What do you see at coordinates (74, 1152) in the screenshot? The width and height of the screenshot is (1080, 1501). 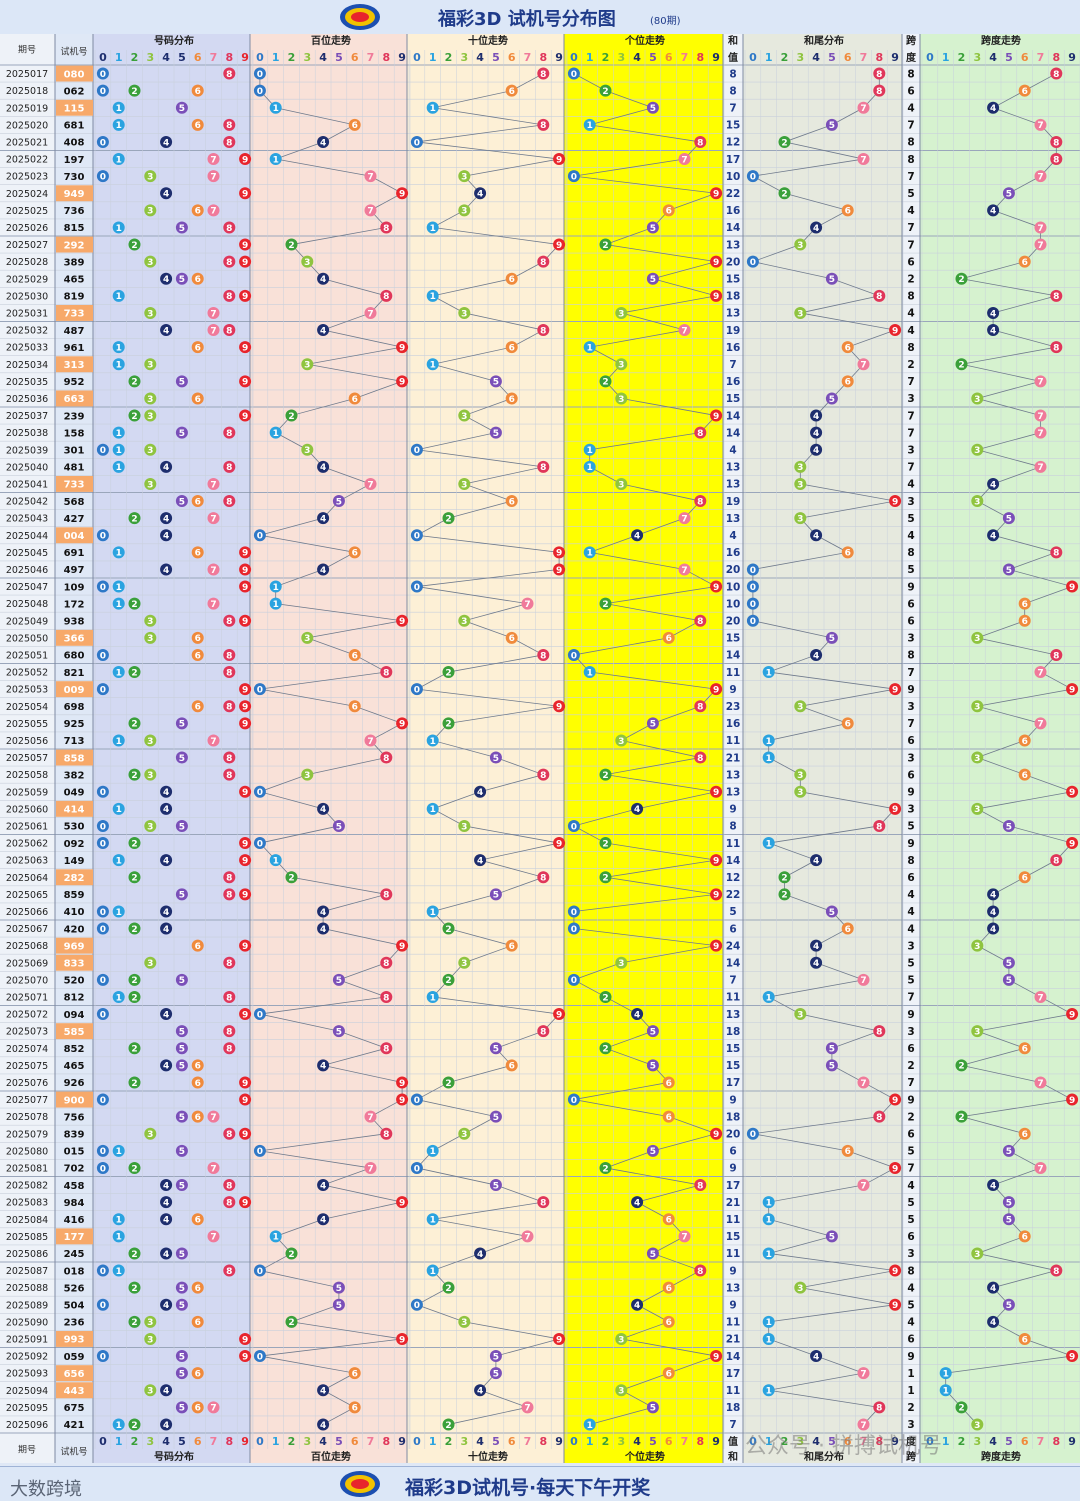 I see `number-cell: 015` at bounding box center [74, 1152].